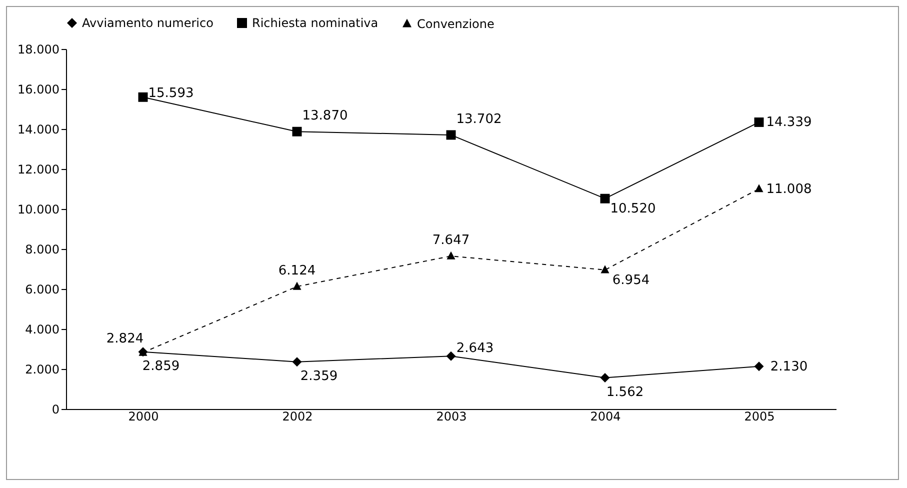  Describe the element at coordinates (39, 49) in the screenshot. I see `y-tick-label: 18.000` at that location.